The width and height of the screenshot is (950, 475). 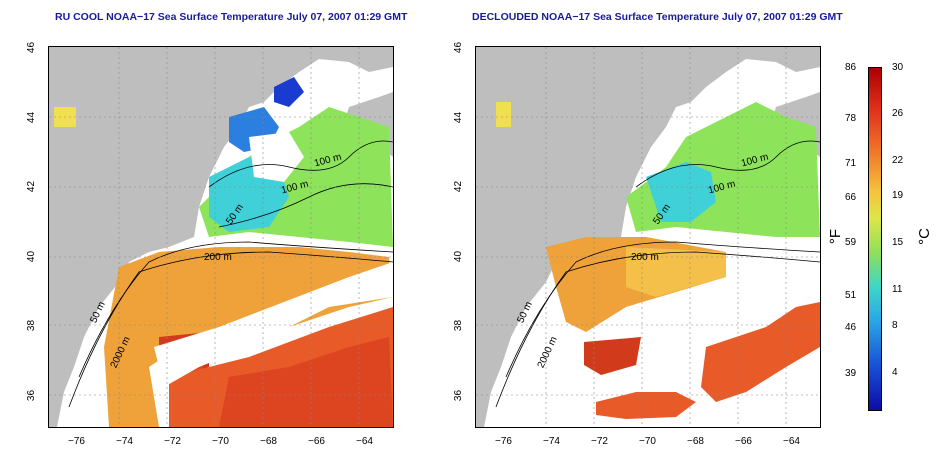 I want to click on colorbar-c-label: 15, so click(x=898, y=242).